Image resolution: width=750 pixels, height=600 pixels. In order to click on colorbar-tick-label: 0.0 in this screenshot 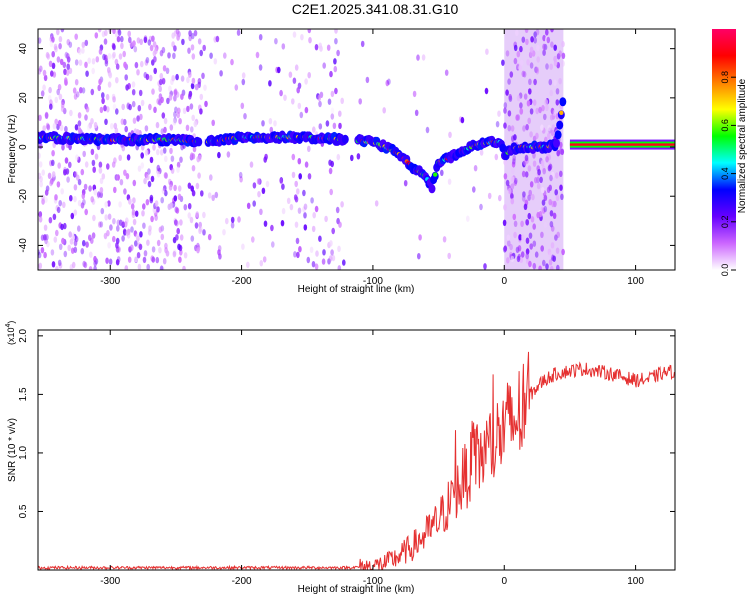, I will do `click(725, 270)`.